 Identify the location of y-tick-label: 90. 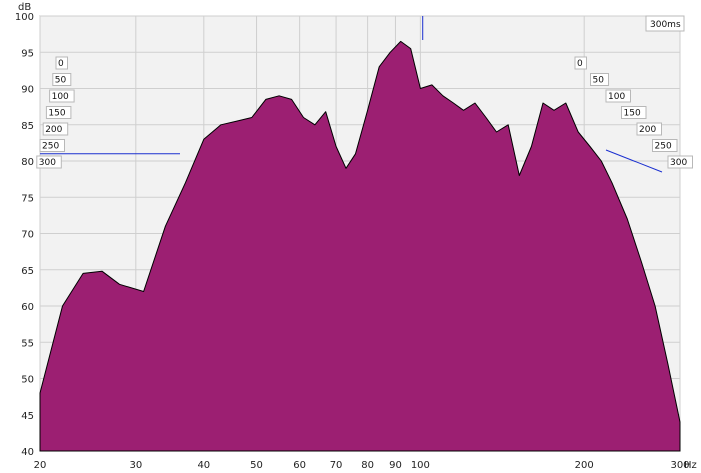
(27, 90).